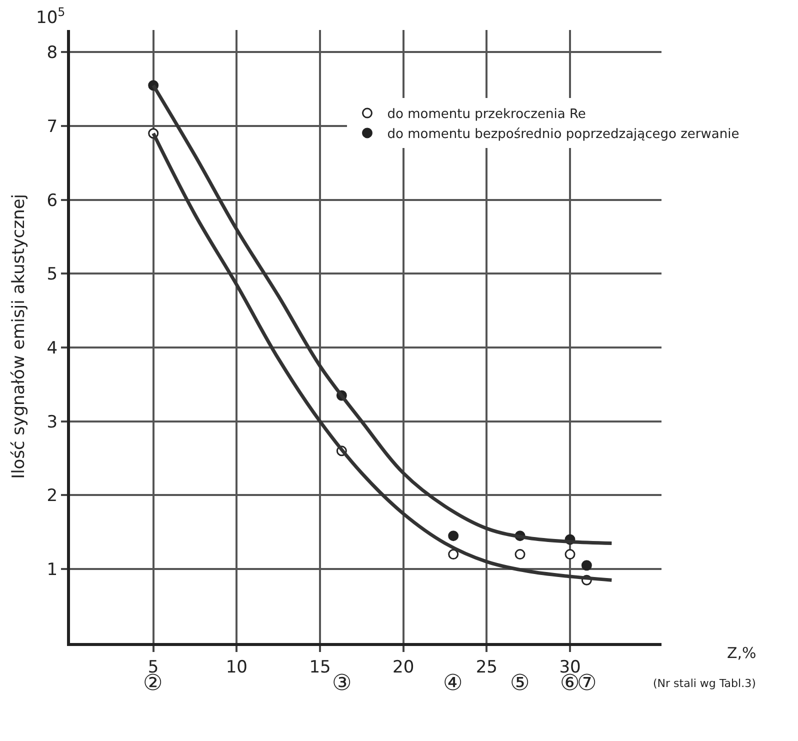 This screenshot has height=741, width=798. What do you see at coordinates (487, 667) in the screenshot?
I see `x-tick-label: 25` at bounding box center [487, 667].